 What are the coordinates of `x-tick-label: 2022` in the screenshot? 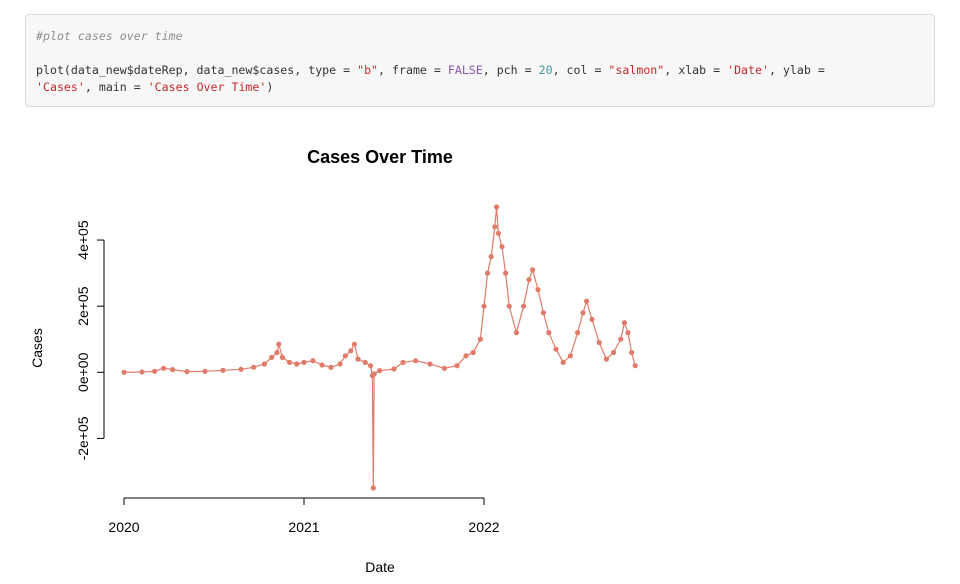 It's located at (483, 527).